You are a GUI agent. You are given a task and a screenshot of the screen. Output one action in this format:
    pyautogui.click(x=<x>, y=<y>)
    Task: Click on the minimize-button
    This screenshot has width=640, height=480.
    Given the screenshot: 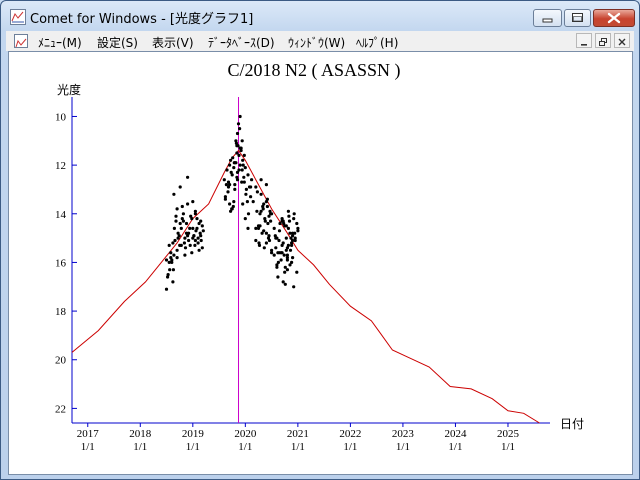 What is the action you would take?
    pyautogui.click(x=547, y=18)
    